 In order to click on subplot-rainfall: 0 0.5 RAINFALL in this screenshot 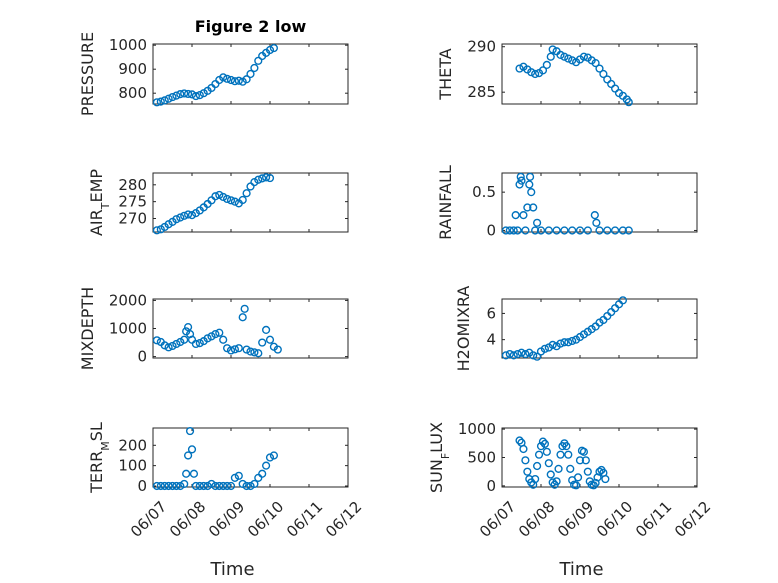, I will do `click(567, 202)`.